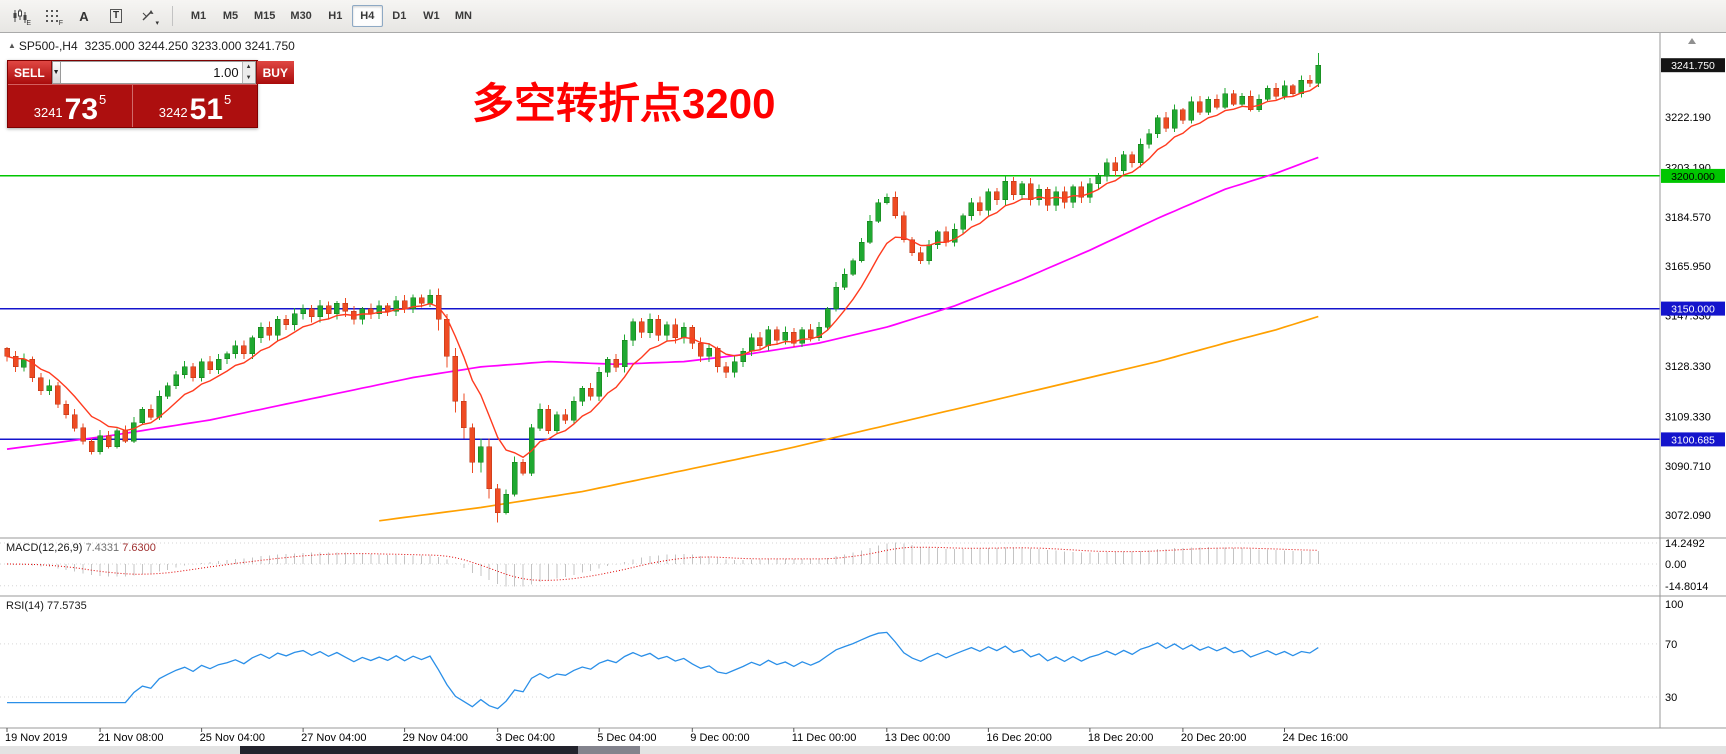  Describe the element at coordinates (60, 23) in the screenshot. I see `icon-badge: F` at that location.